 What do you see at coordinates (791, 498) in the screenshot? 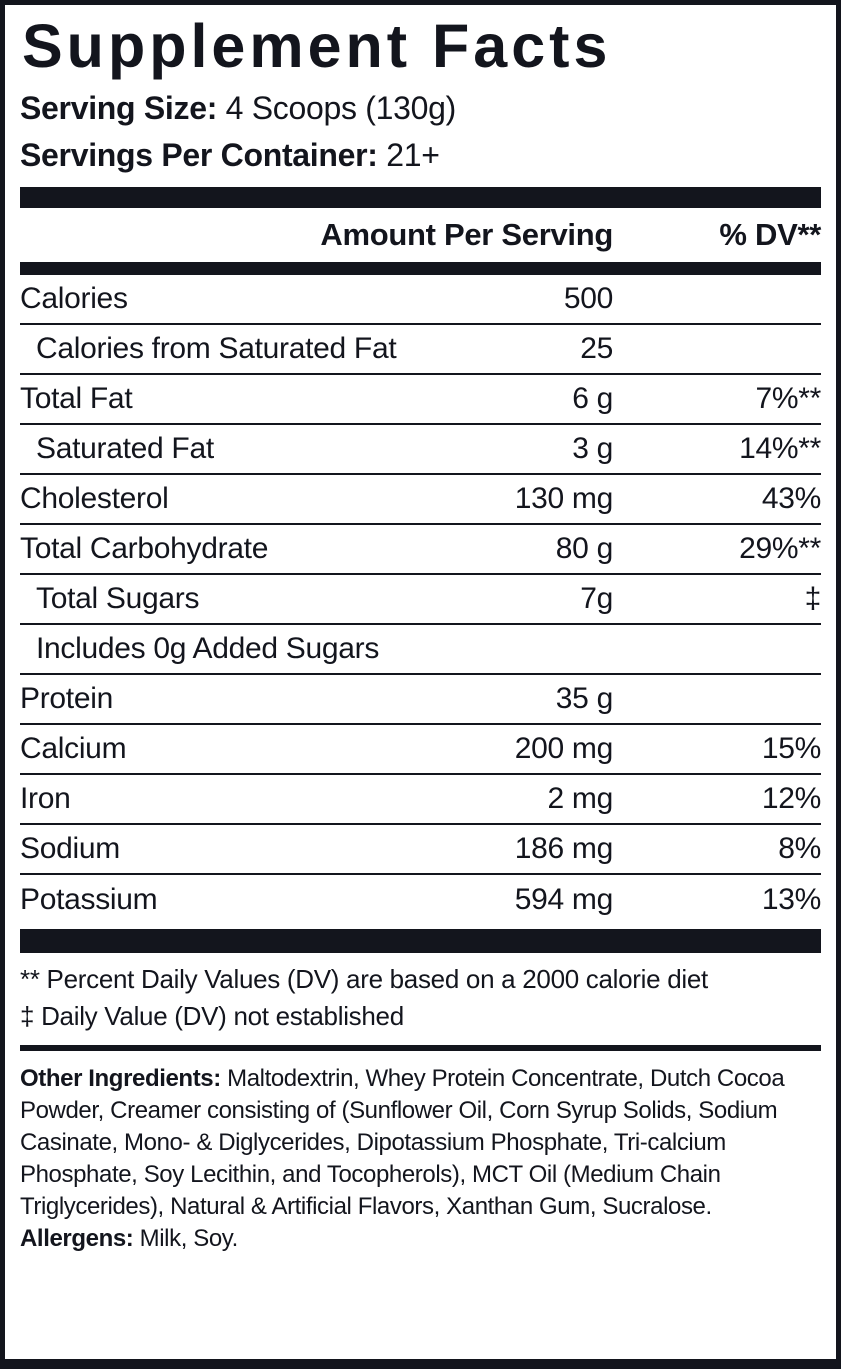
I see `row-dv: 43%` at bounding box center [791, 498].